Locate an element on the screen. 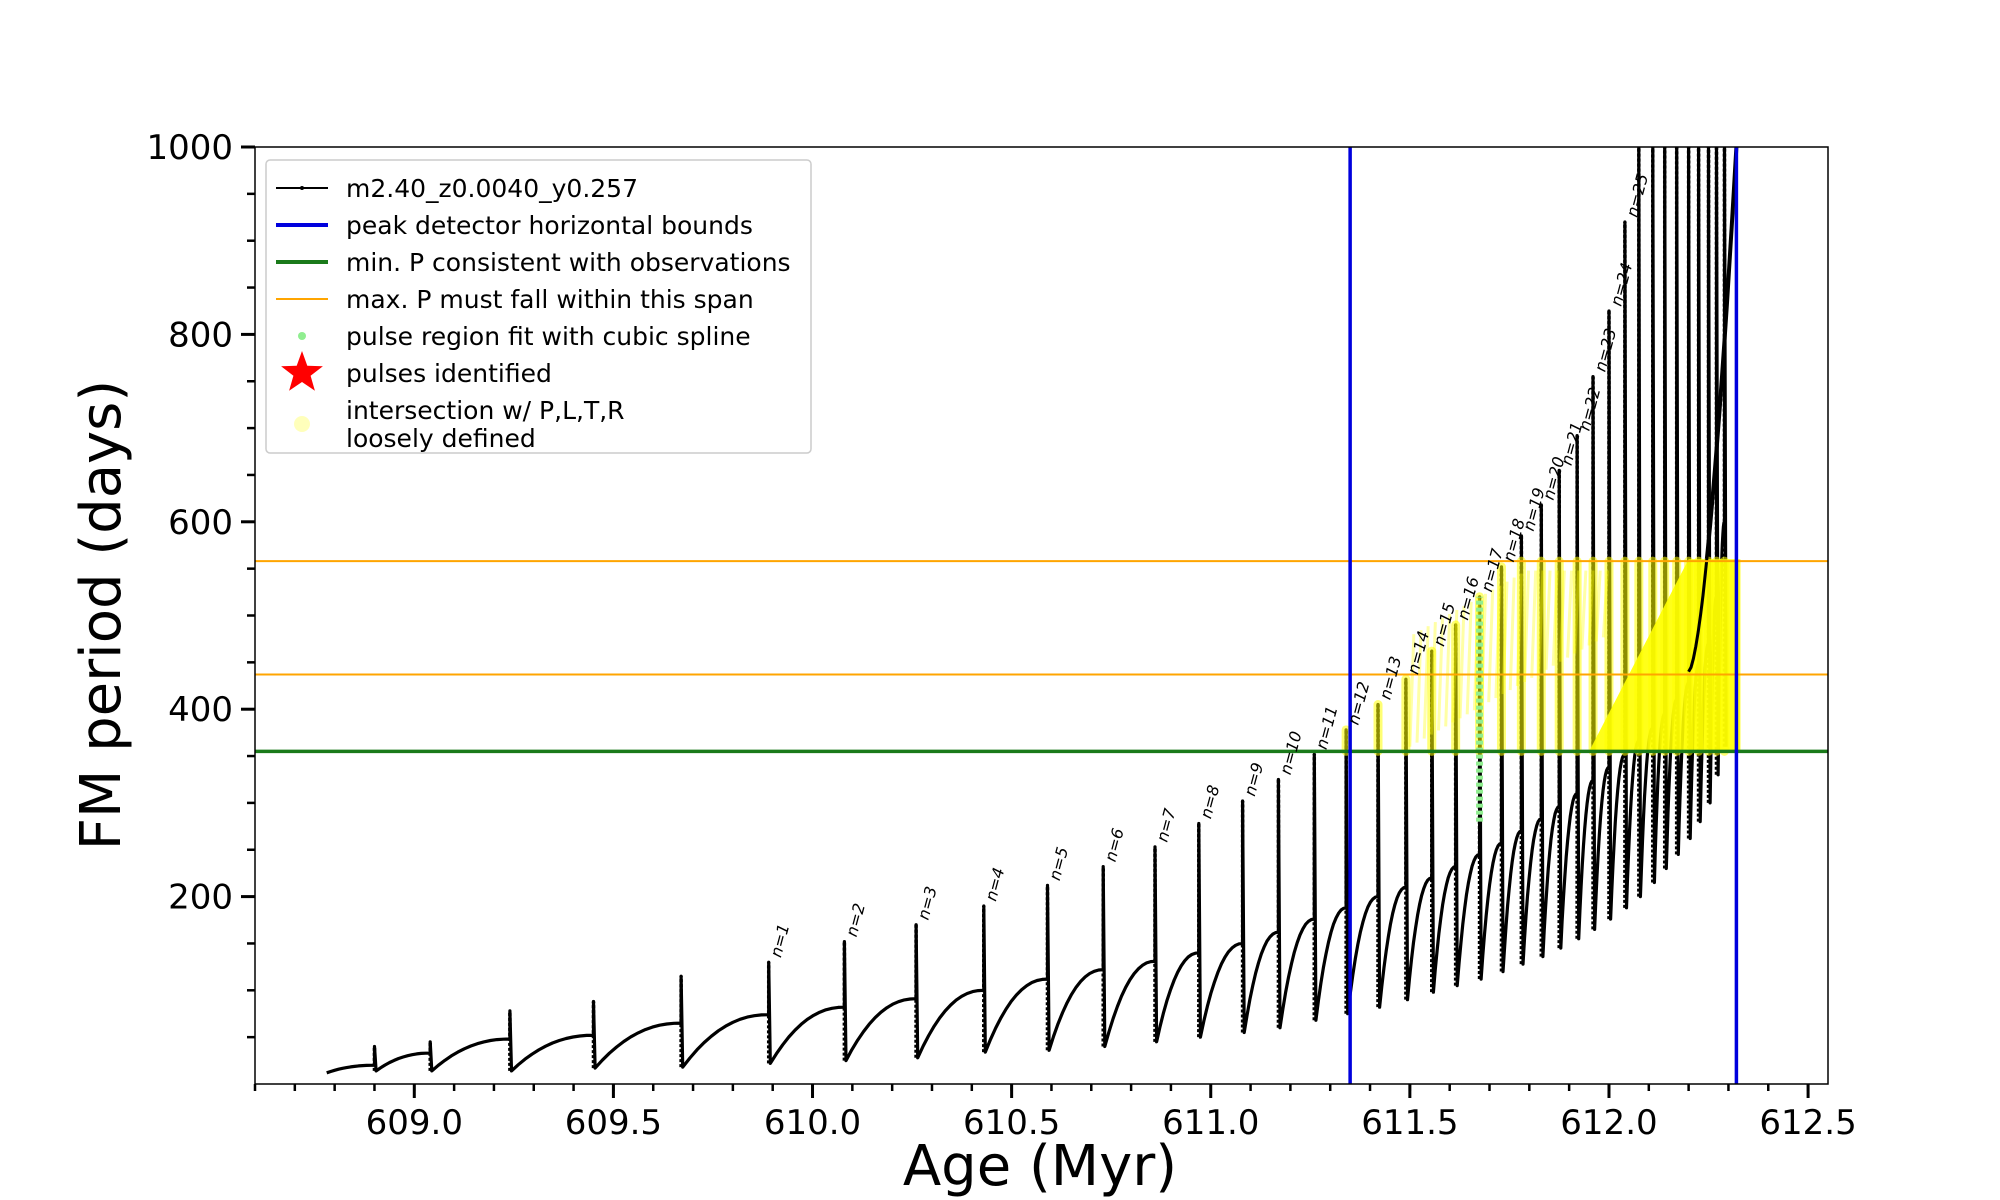  y-tick-label: 800 is located at coordinates (200, 335).